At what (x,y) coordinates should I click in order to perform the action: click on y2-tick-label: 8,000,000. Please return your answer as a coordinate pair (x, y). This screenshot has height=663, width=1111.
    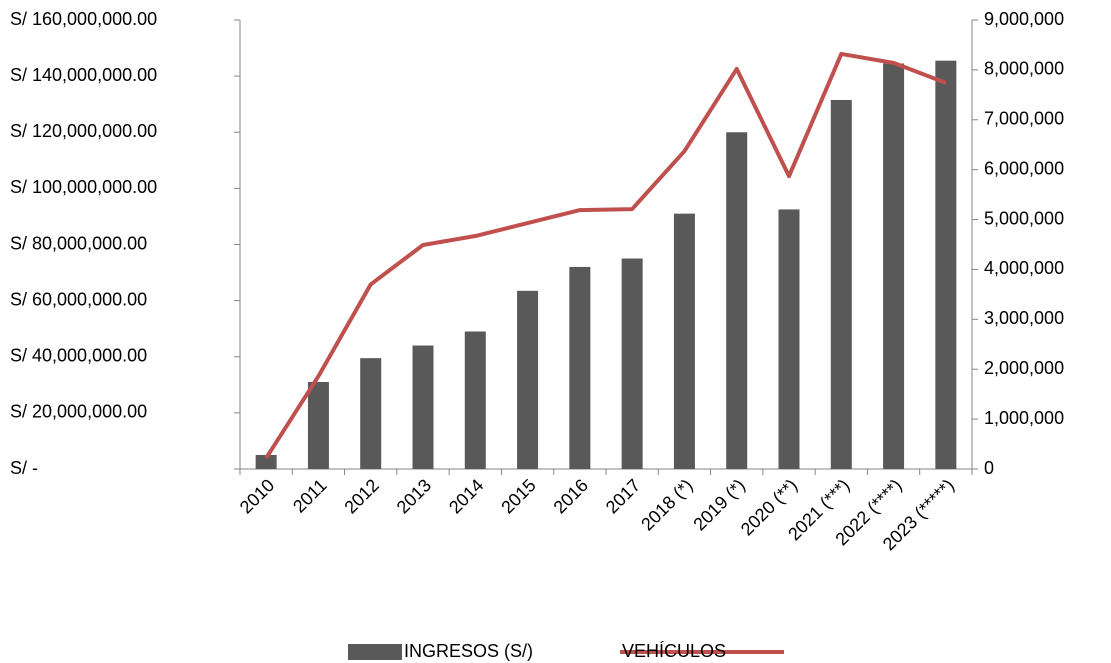
    Looking at the image, I should click on (1024, 69).